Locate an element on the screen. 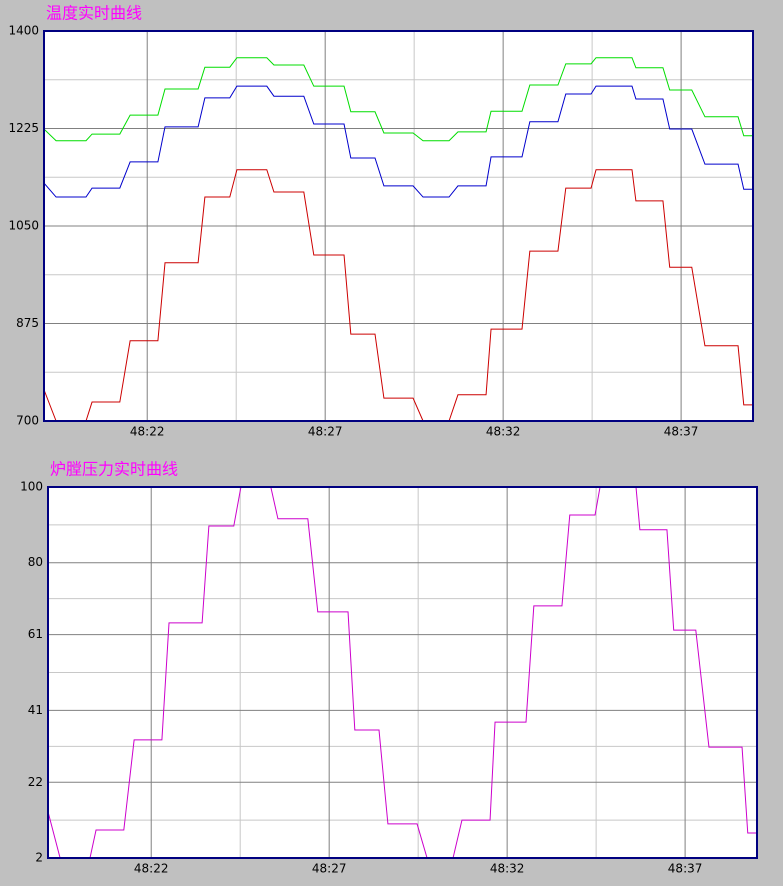 The height and width of the screenshot is (886, 783). y-tick-label: 1050 is located at coordinates (23, 226).